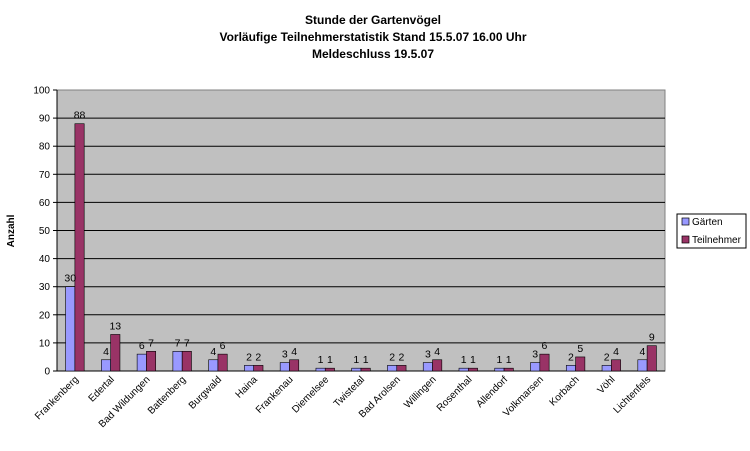 The height and width of the screenshot is (451, 750). Describe the element at coordinates (321, 360) in the screenshot. I see `data-label-garten-diemelsee: 1` at that location.